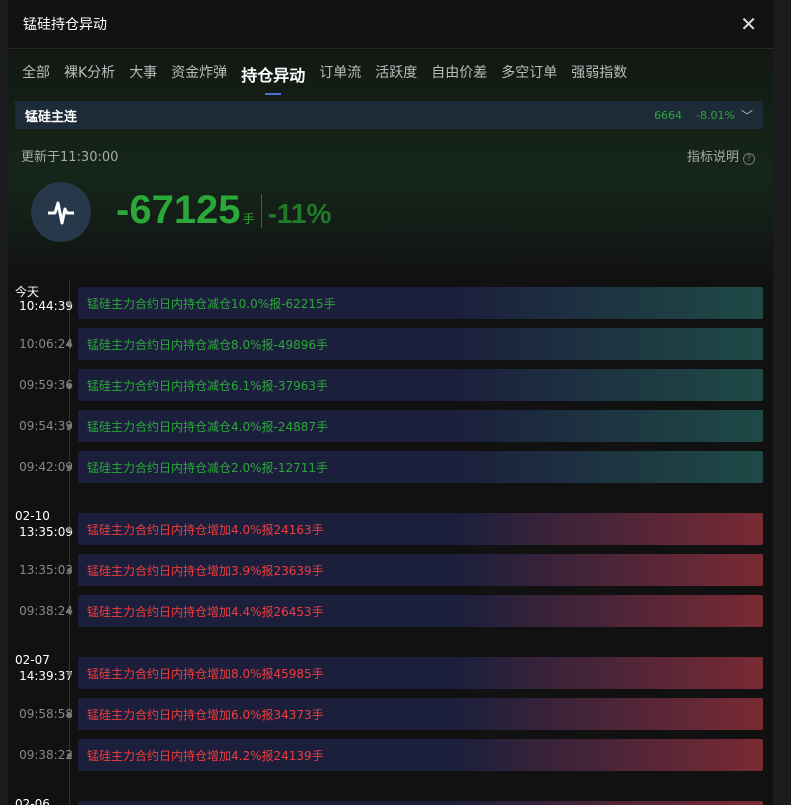 Image resolution: width=791 pixels, height=805 pixels. Describe the element at coordinates (390, 24) in the screenshot. I see `modal-header: 锰硅持仓异动 ✕` at that location.